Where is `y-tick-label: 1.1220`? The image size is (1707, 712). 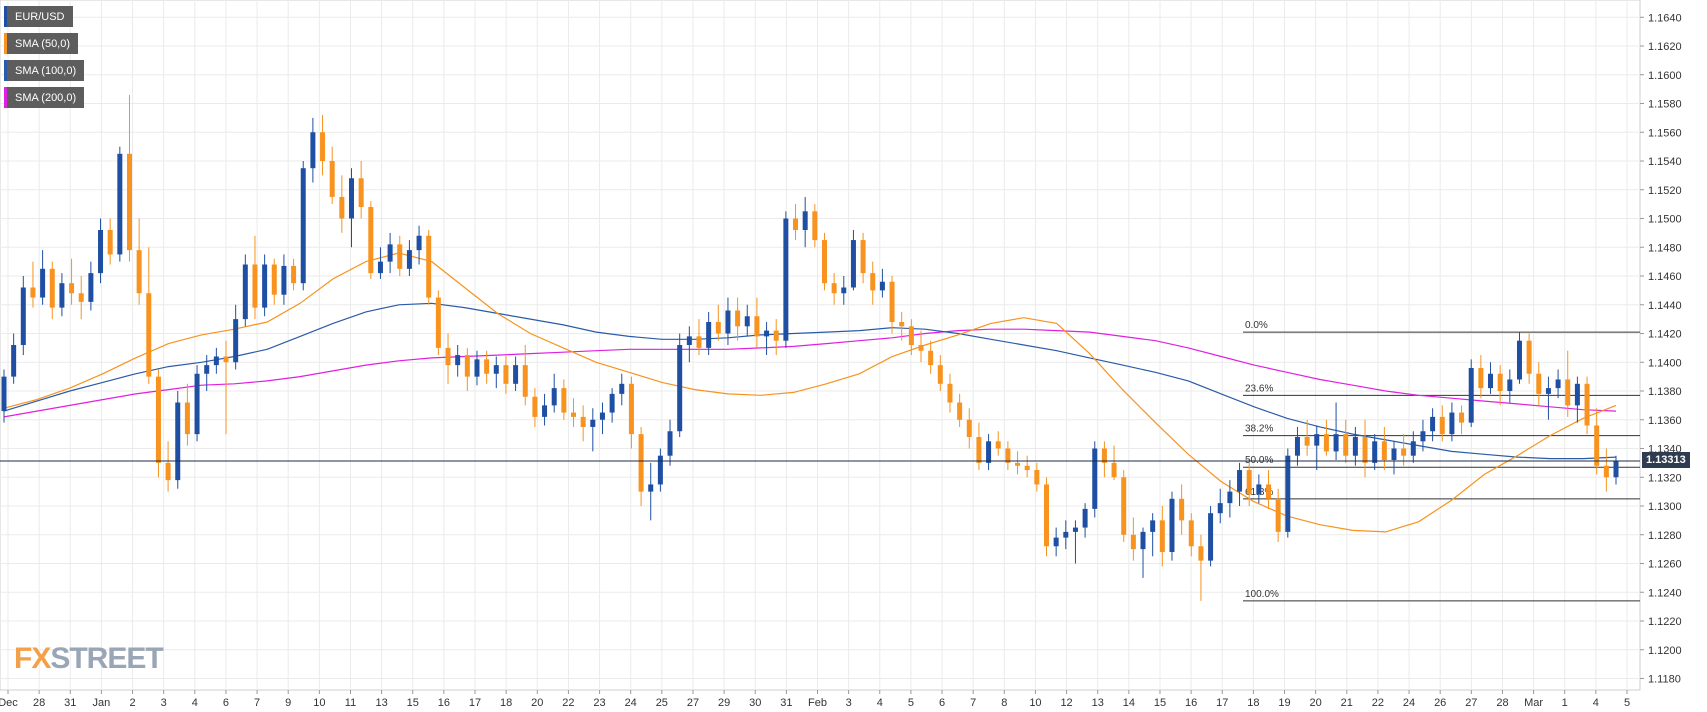 y-tick-label: 1.1220 is located at coordinates (1665, 622).